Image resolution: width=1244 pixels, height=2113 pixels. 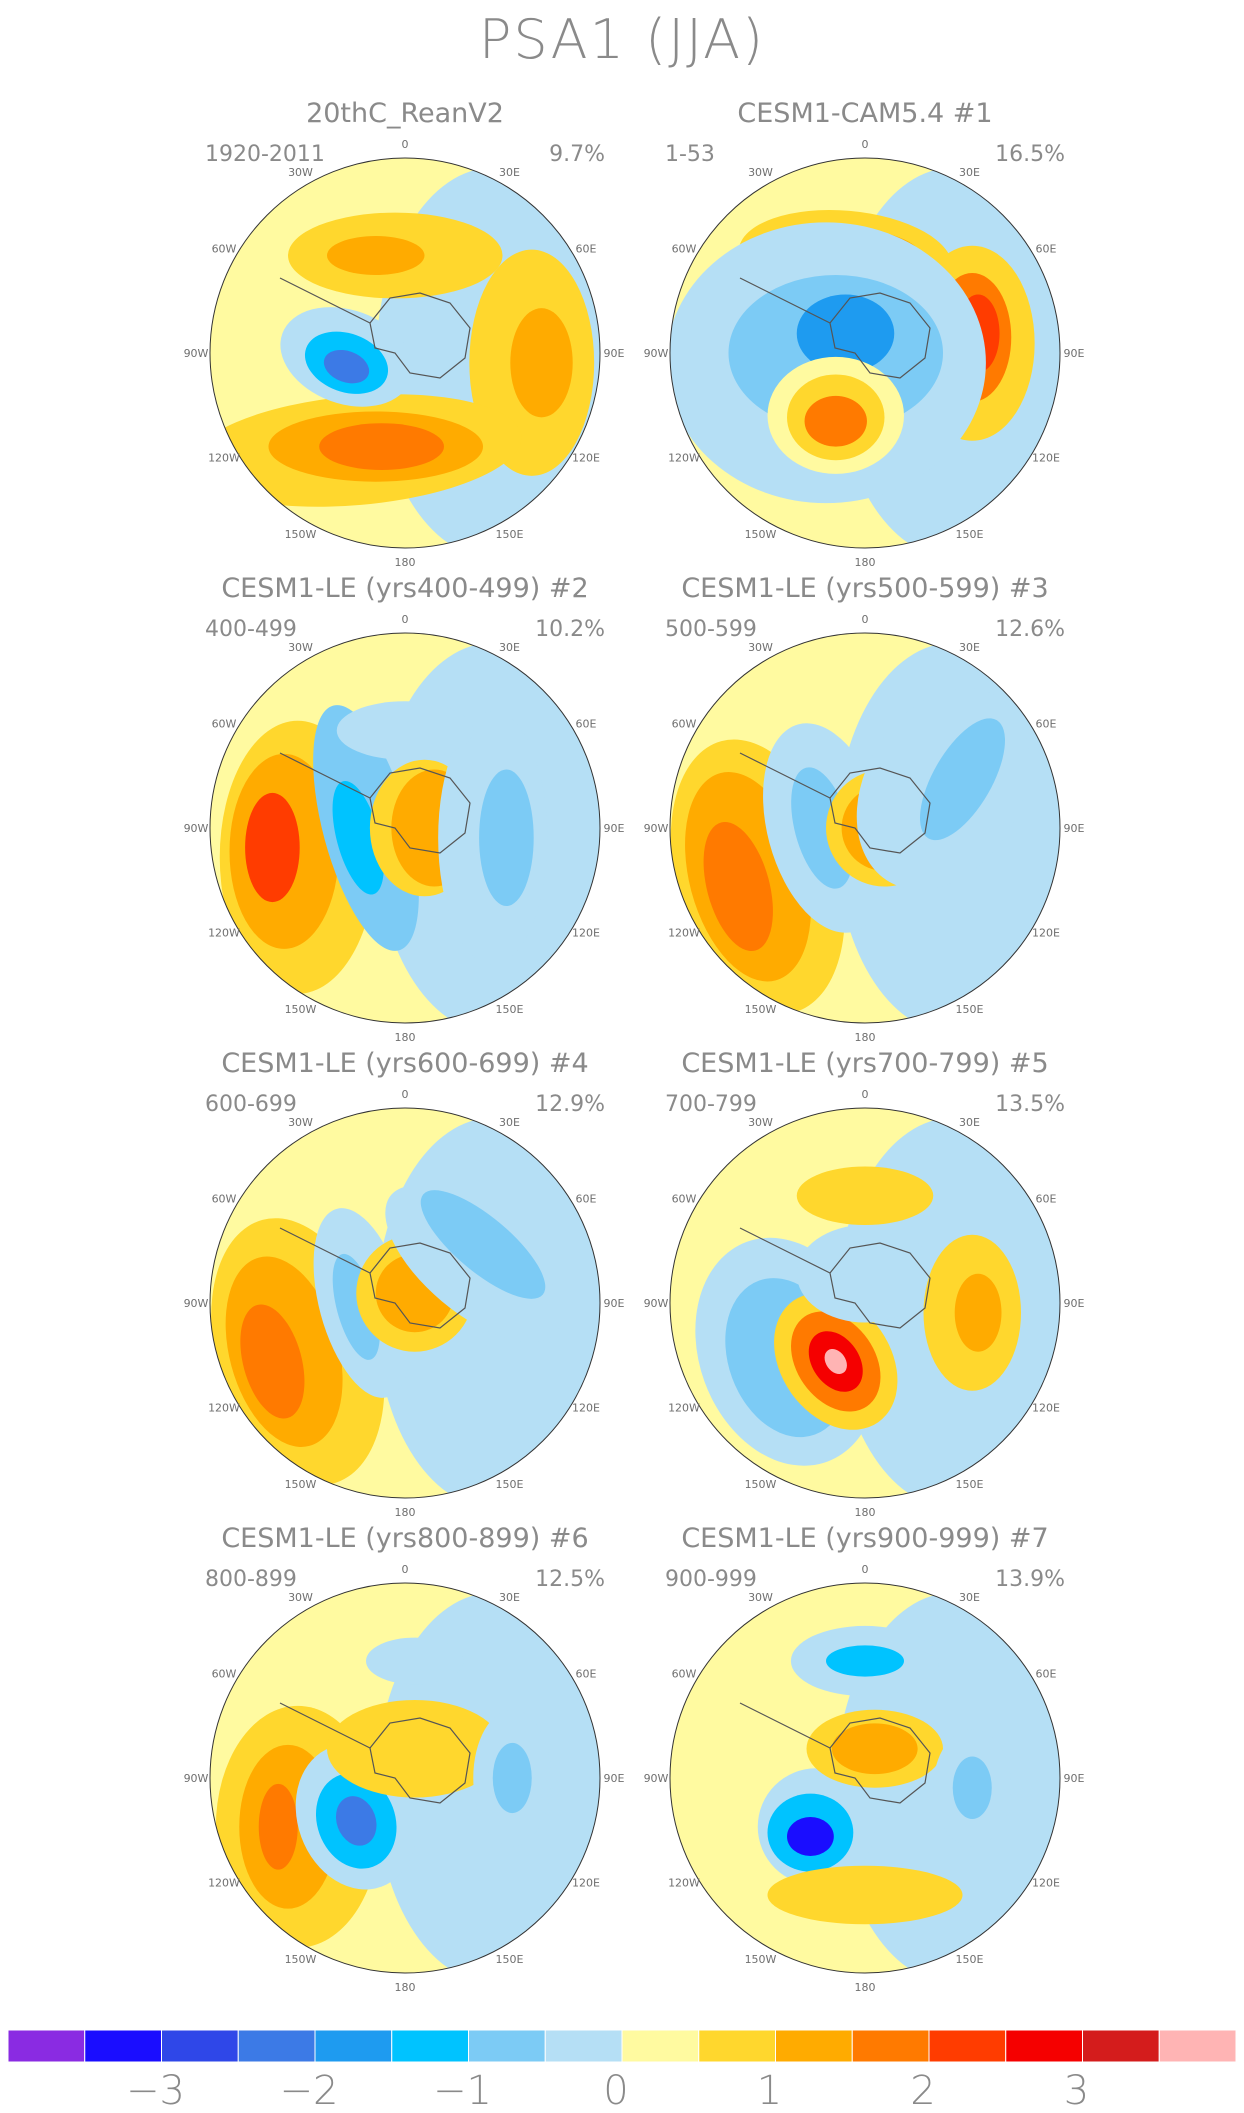 What do you see at coordinates (1030, 629) in the screenshot?
I see `panel-variance: 12.6%` at bounding box center [1030, 629].